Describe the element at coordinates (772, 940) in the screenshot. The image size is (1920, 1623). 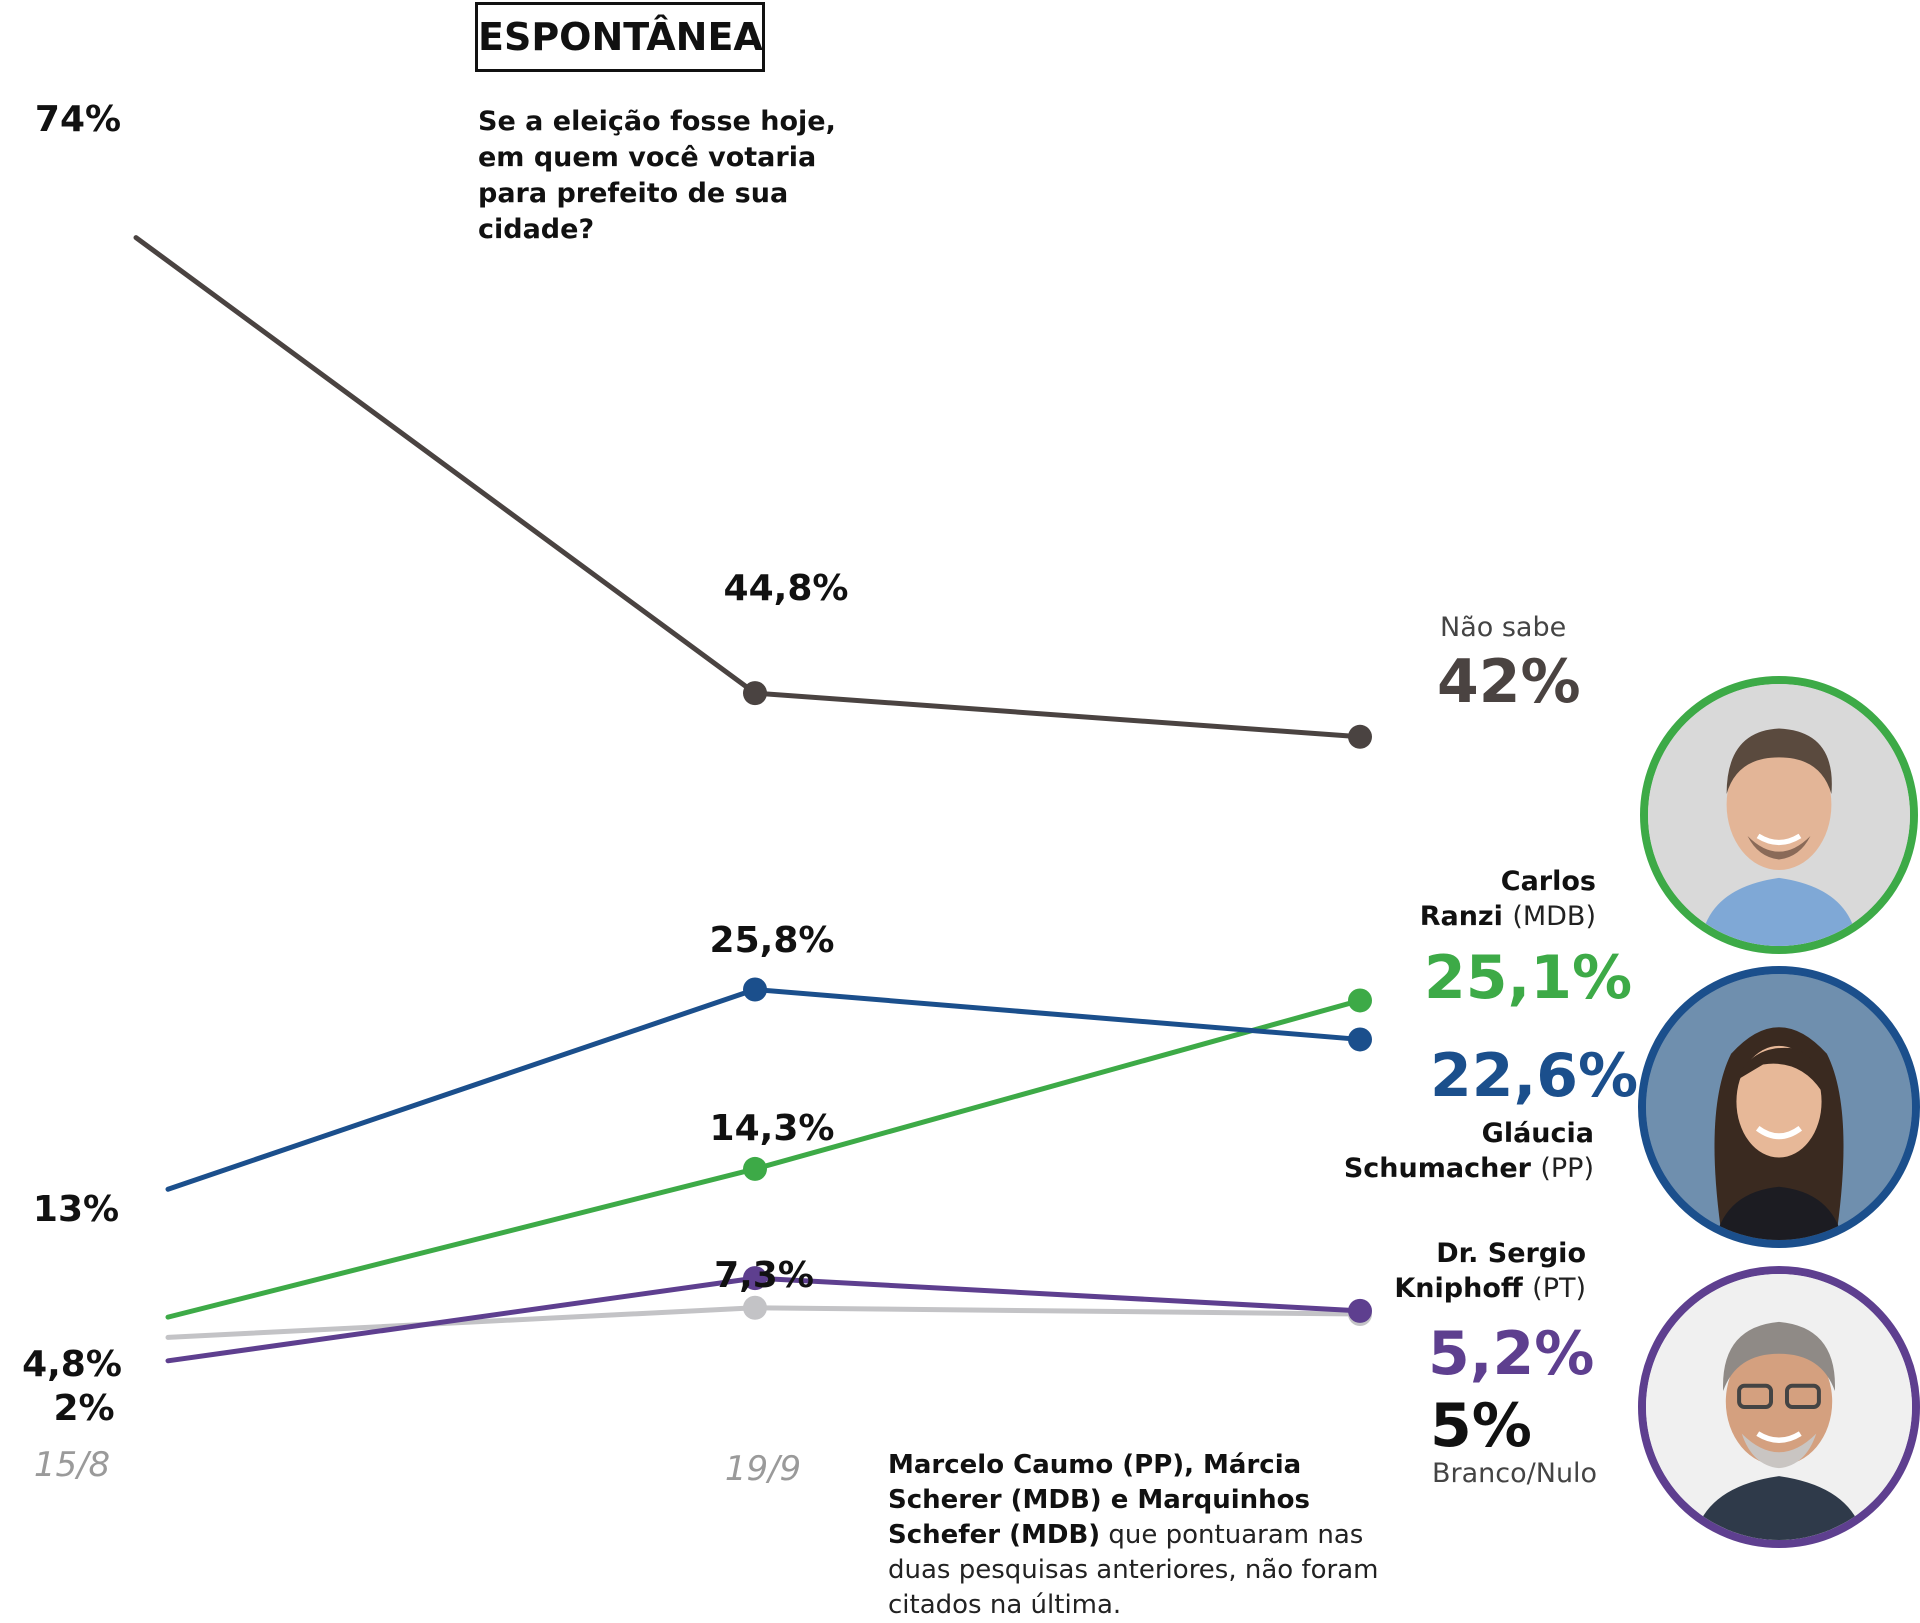
I see `data-label-1-1: 25,8%` at that location.